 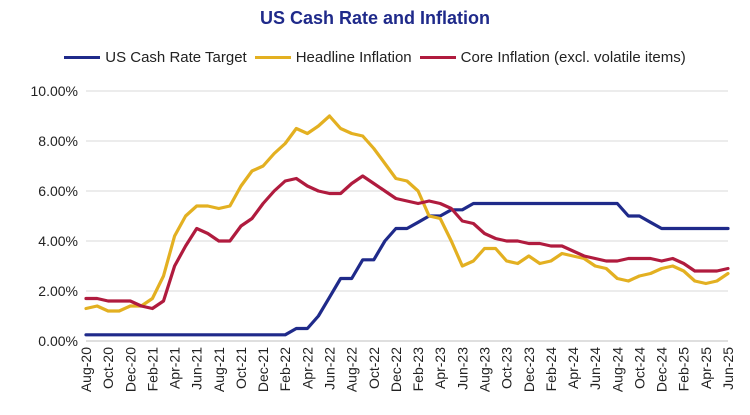 What do you see at coordinates (728, 368) in the screenshot?
I see `x-tick-label: Jun-25` at bounding box center [728, 368].